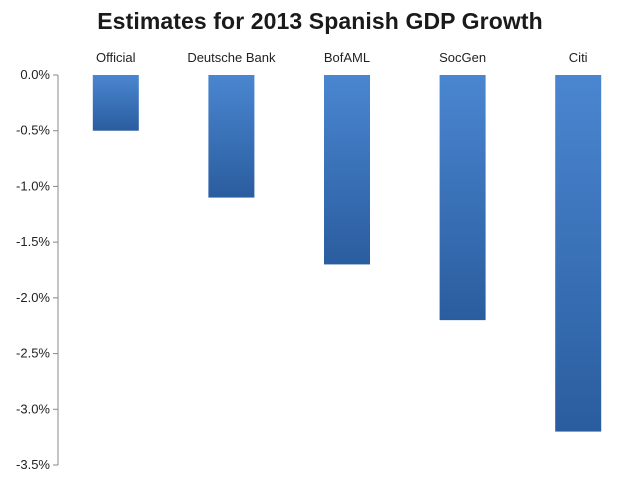 This screenshot has height=480, width=640. I want to click on category-label: Citi, so click(578, 57).